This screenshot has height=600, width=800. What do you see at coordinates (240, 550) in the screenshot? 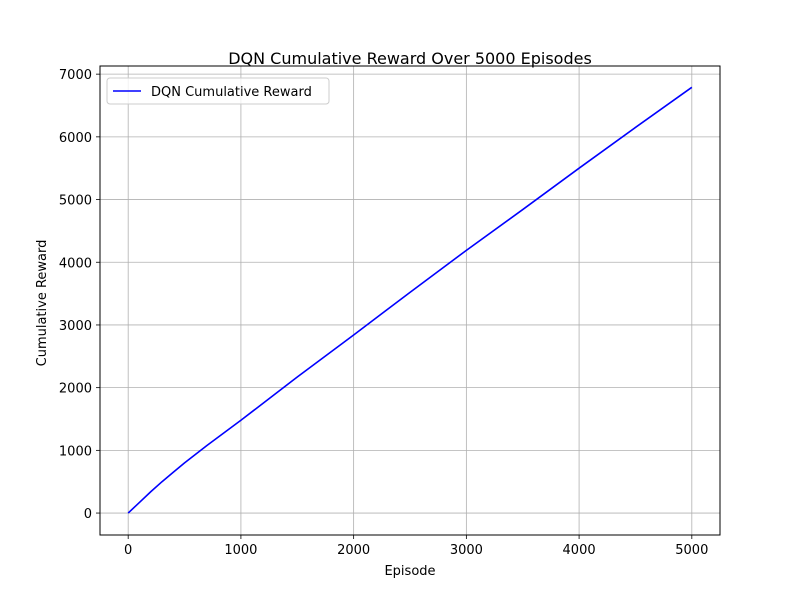
I see `x-tick-label: 1000` at bounding box center [240, 550].